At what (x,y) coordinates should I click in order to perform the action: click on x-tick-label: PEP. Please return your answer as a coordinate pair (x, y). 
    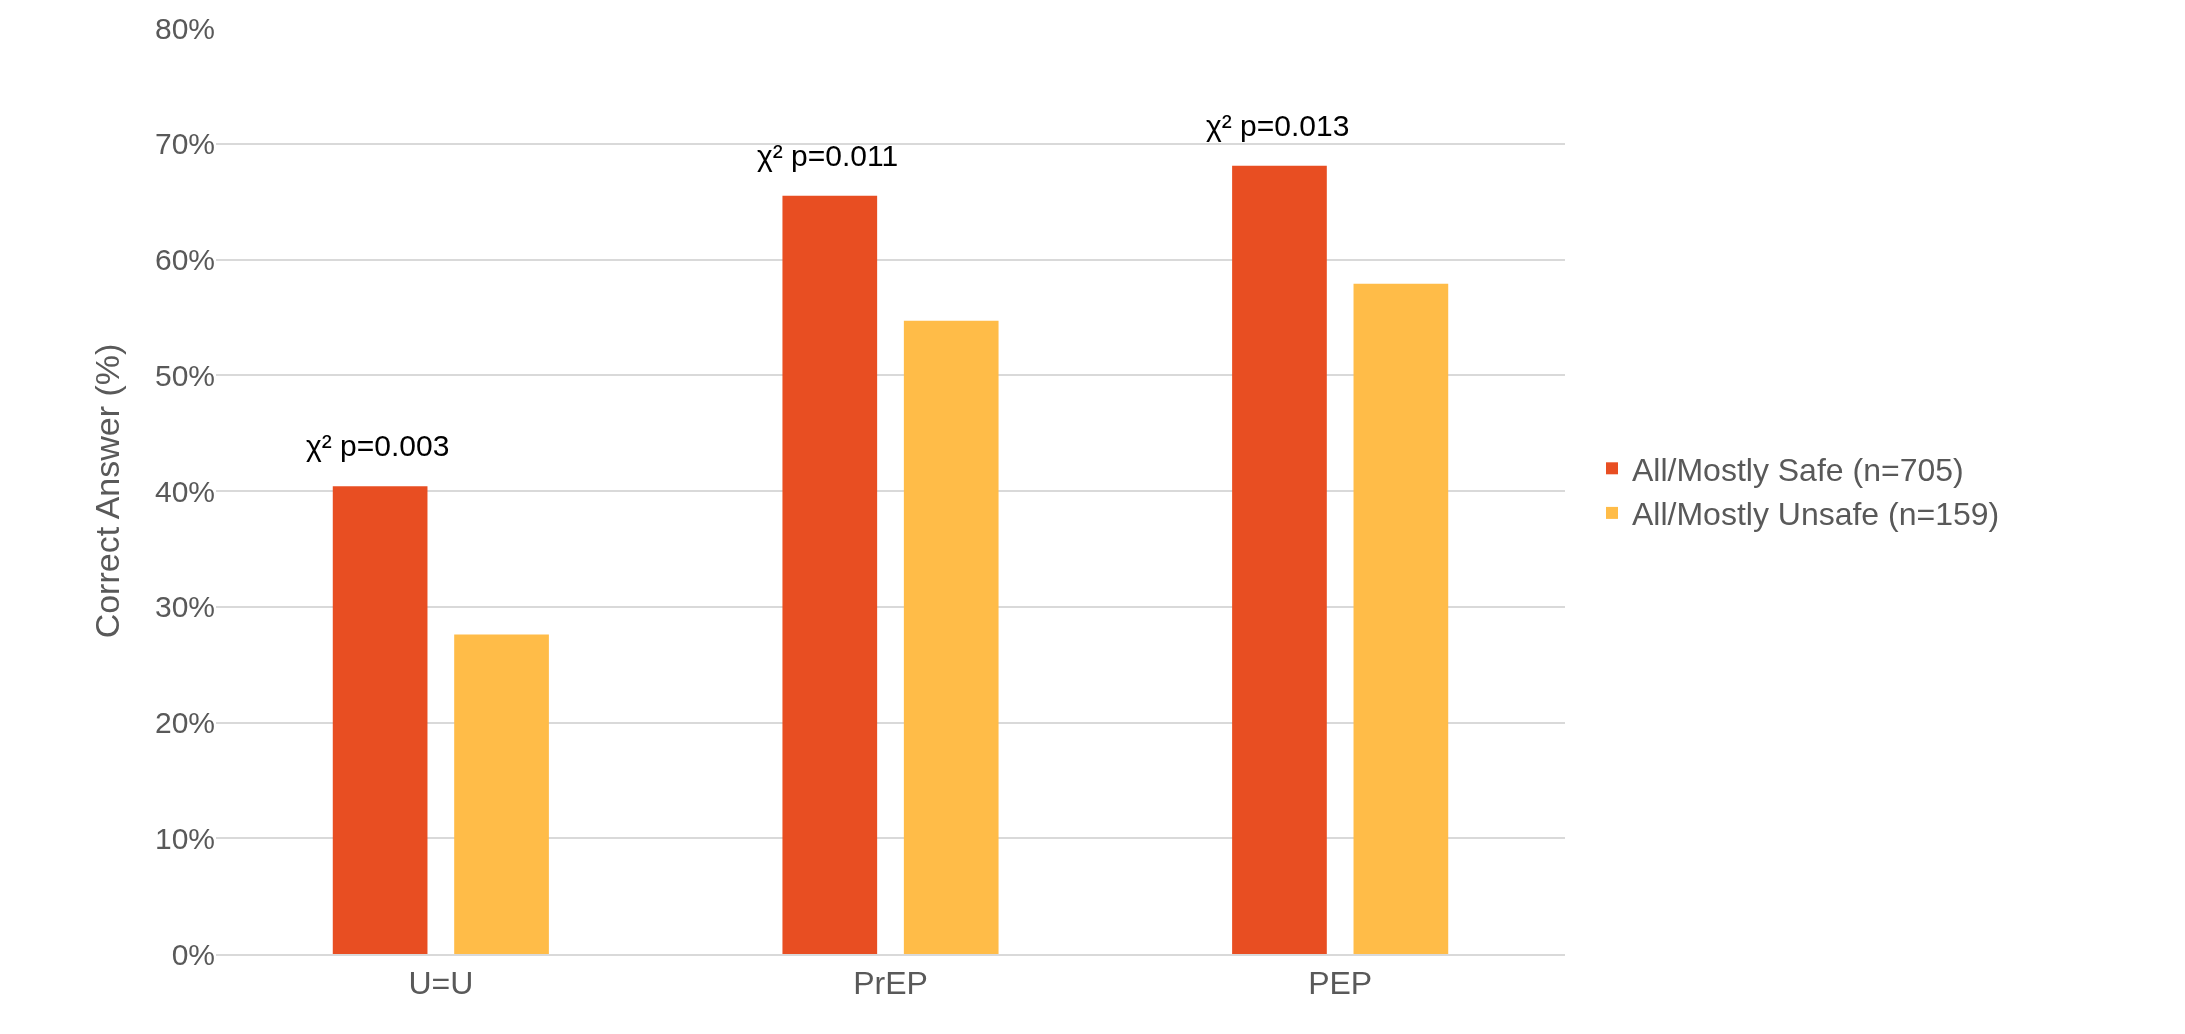
    Looking at the image, I should click on (1340, 983).